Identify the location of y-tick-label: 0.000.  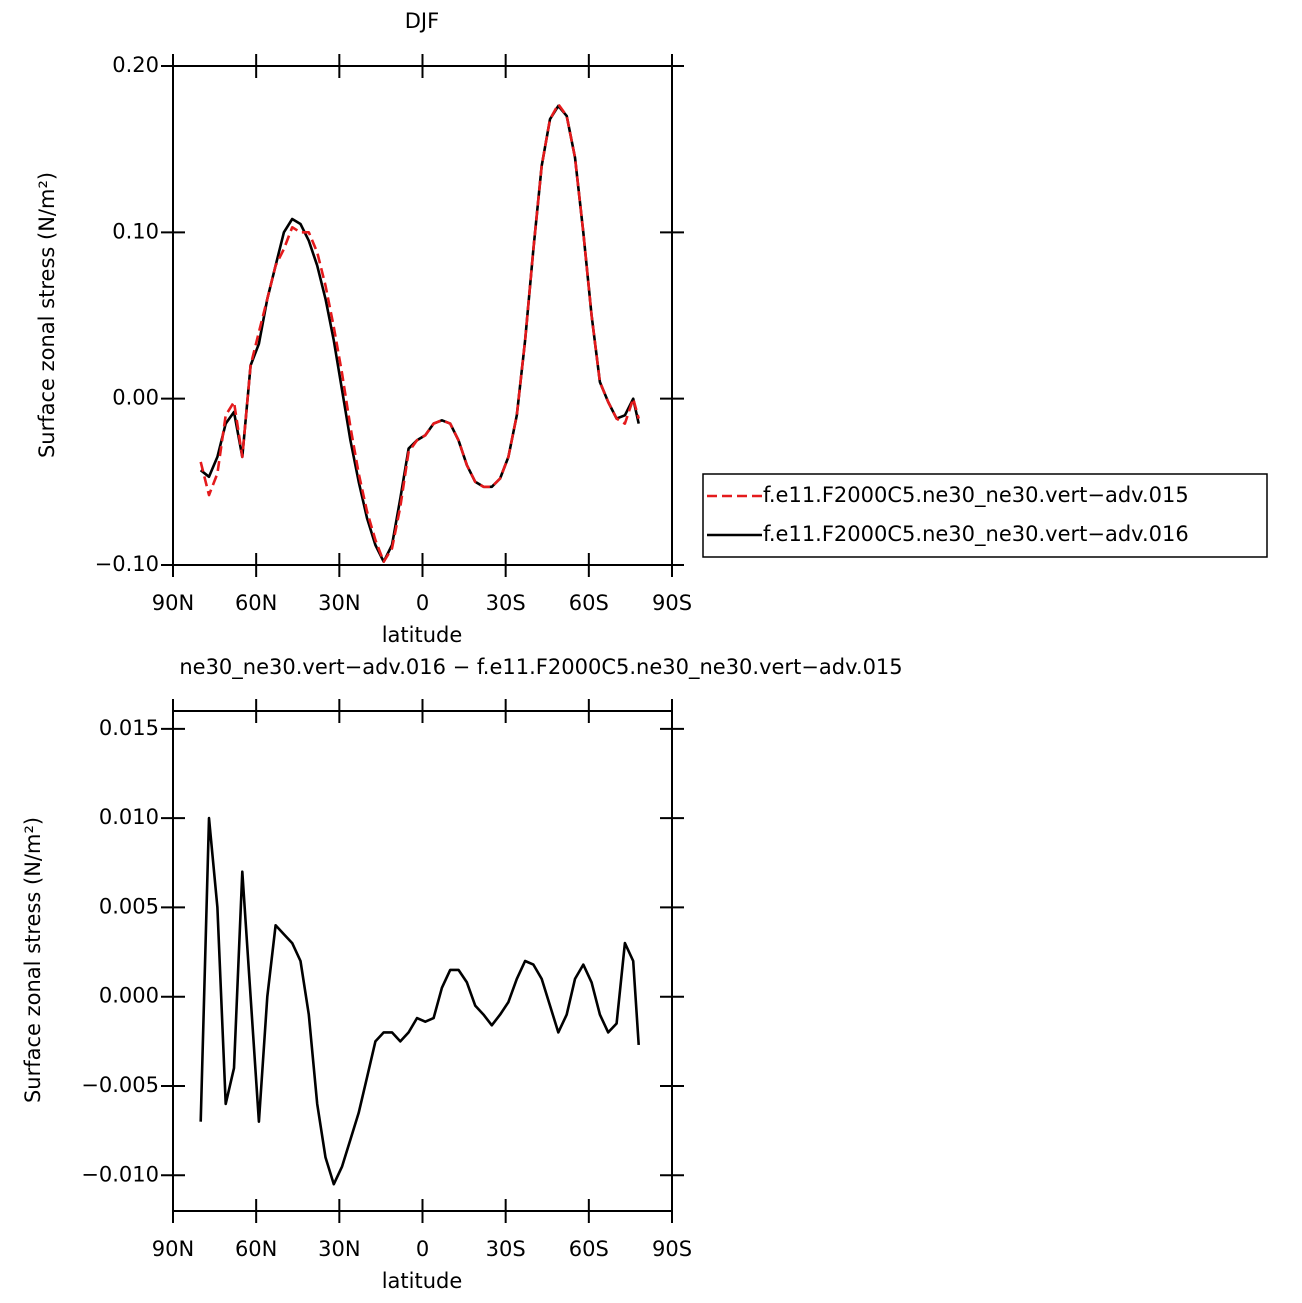
(129, 996).